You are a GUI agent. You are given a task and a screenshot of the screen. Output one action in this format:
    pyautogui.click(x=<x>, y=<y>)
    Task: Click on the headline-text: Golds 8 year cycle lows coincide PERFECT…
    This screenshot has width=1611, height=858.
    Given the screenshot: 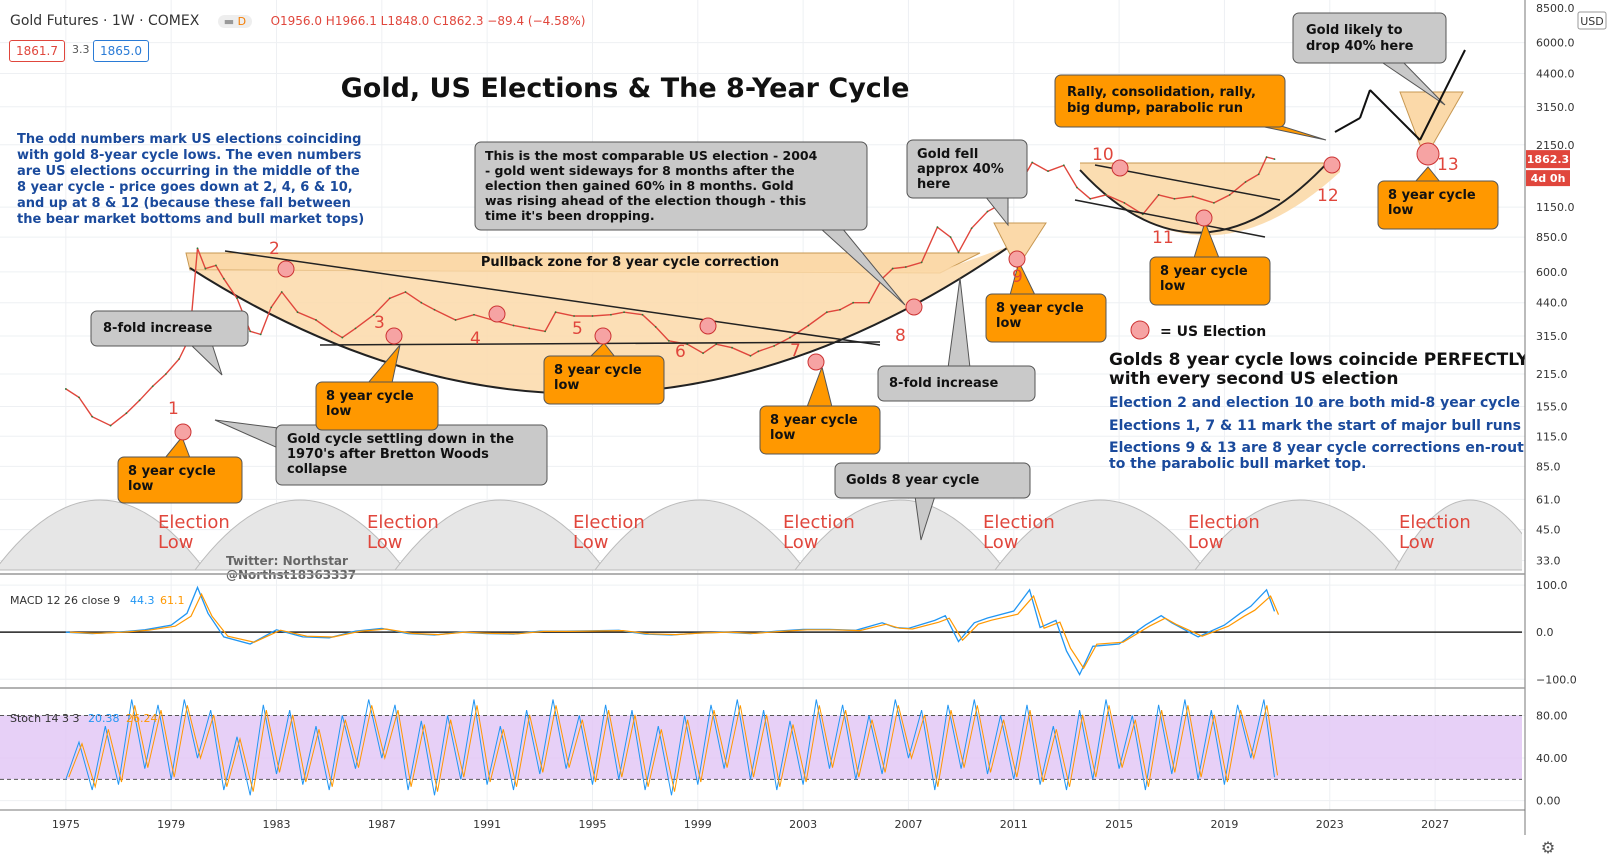 What is the action you would take?
    pyautogui.click(x=1319, y=360)
    